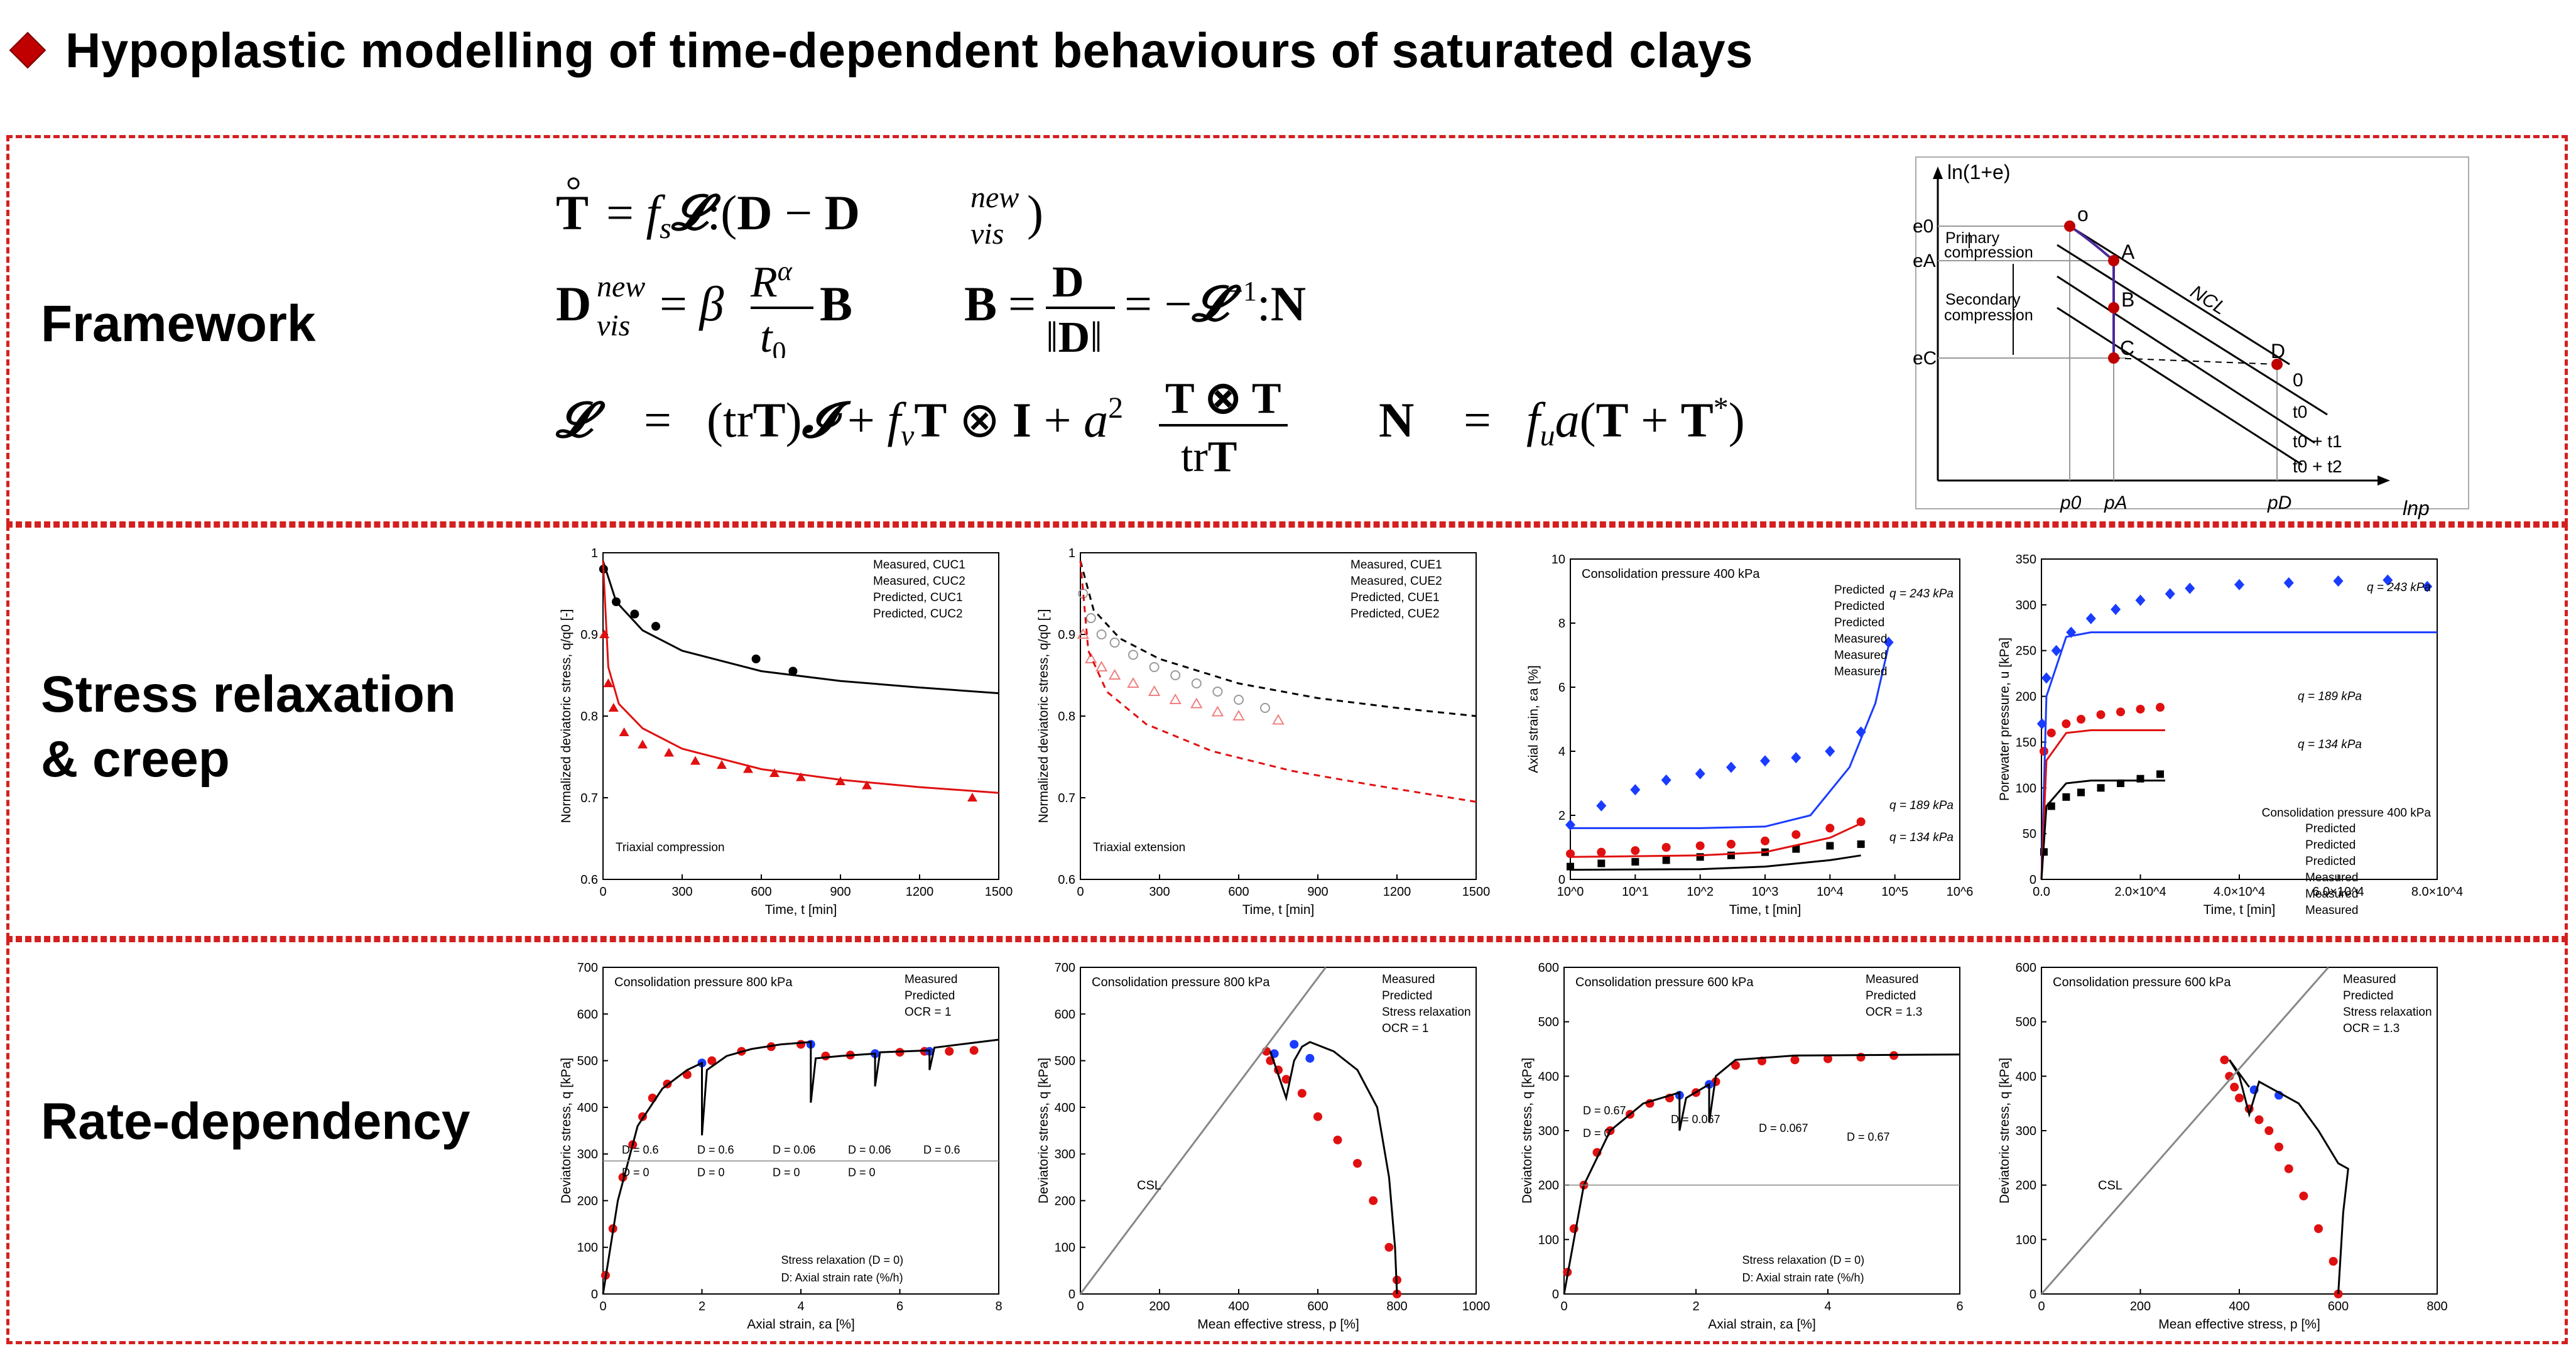  What do you see at coordinates (594, 553) in the screenshot?
I see `y-tick-label: 1` at bounding box center [594, 553].